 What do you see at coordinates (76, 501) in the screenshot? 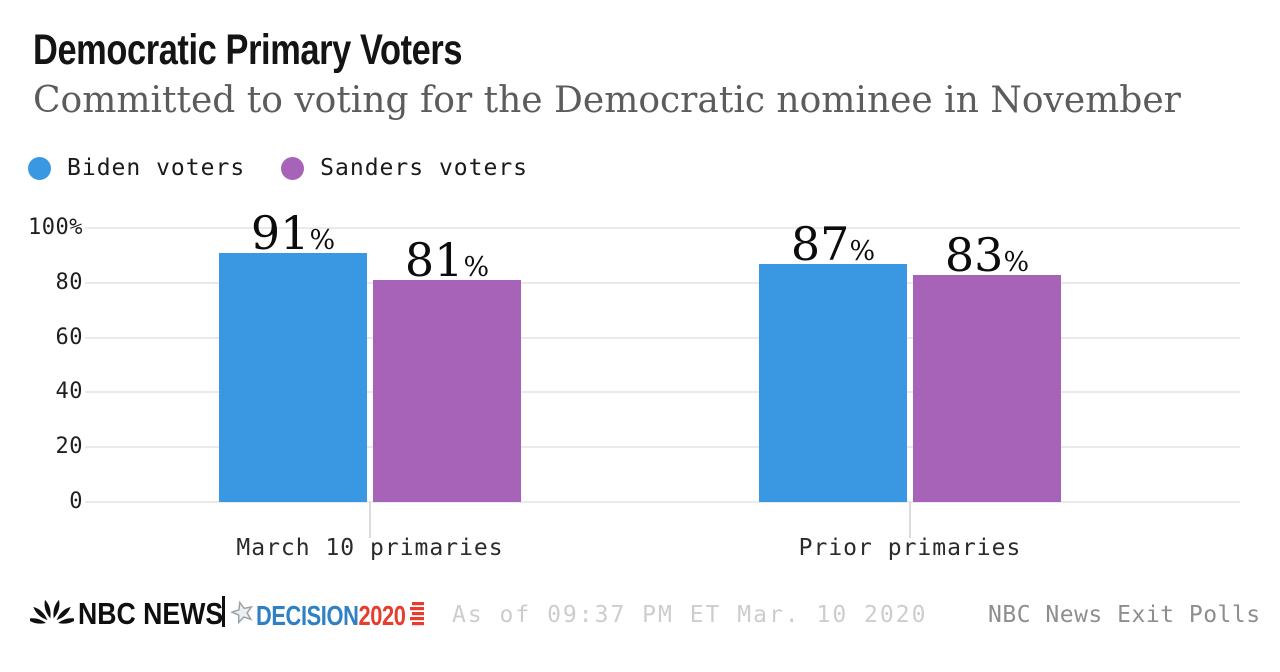
I see `y-axis-tick-label: 0` at bounding box center [76, 501].